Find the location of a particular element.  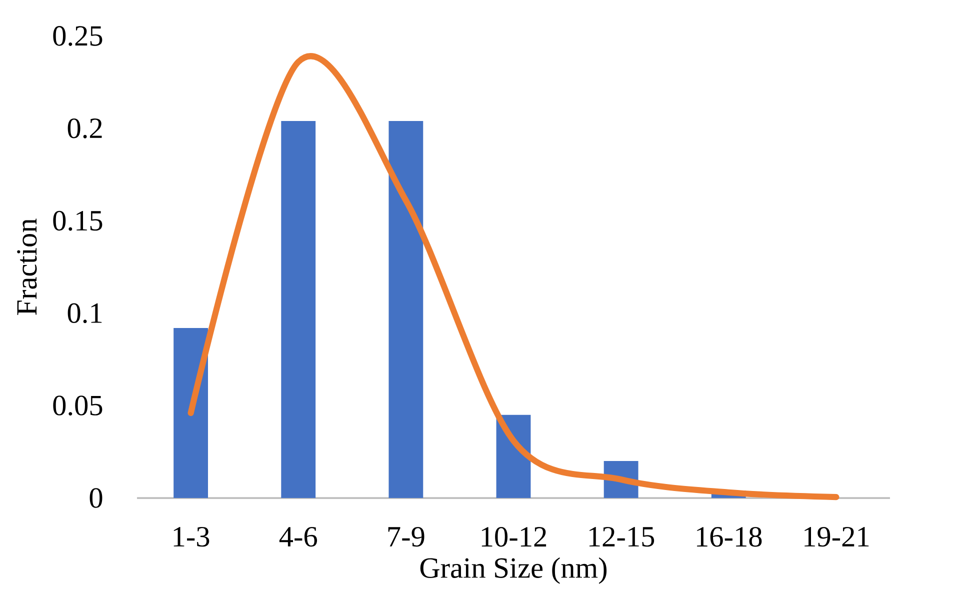

x-axis-title: Grain Size (nm) is located at coordinates (513, 570).